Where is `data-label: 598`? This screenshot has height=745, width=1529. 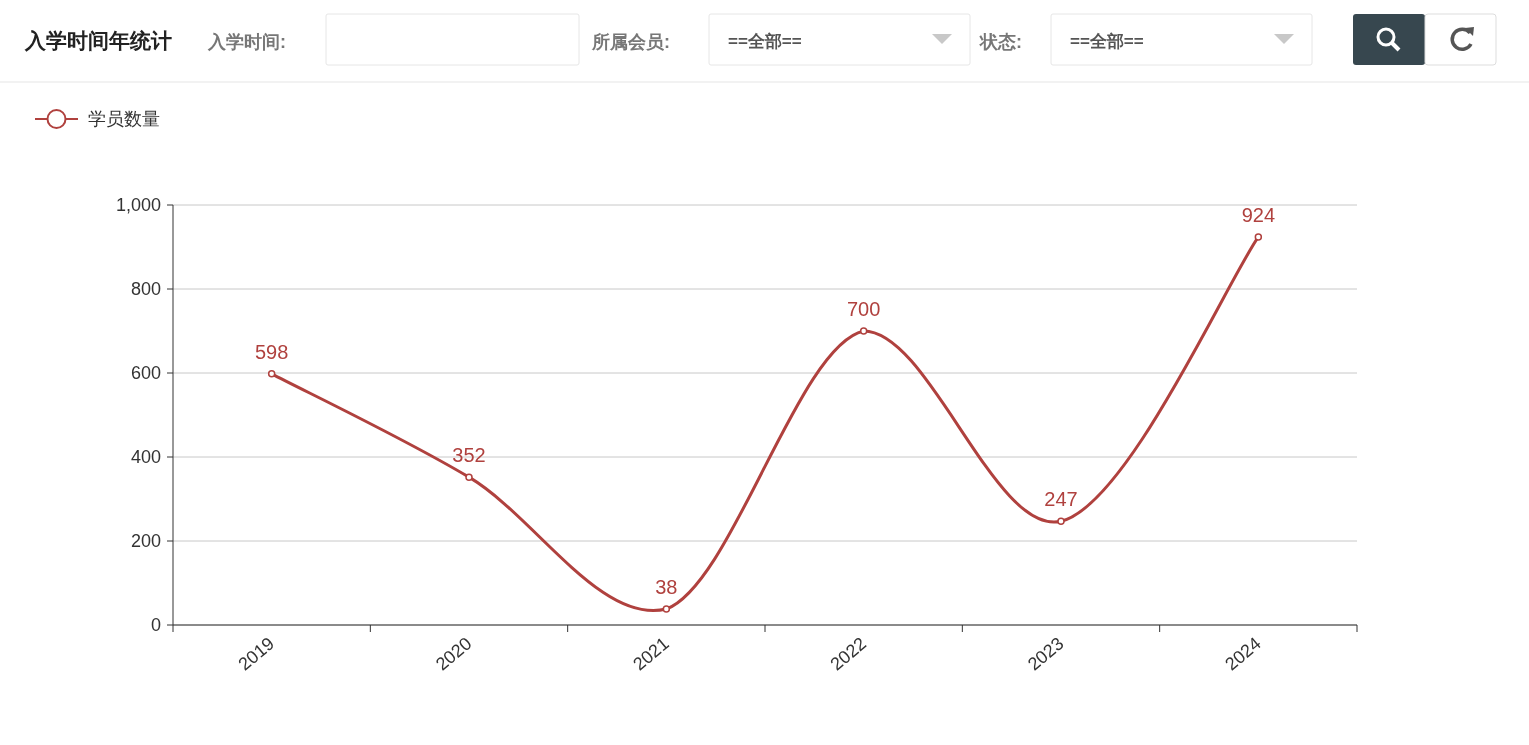 data-label: 598 is located at coordinates (271, 351).